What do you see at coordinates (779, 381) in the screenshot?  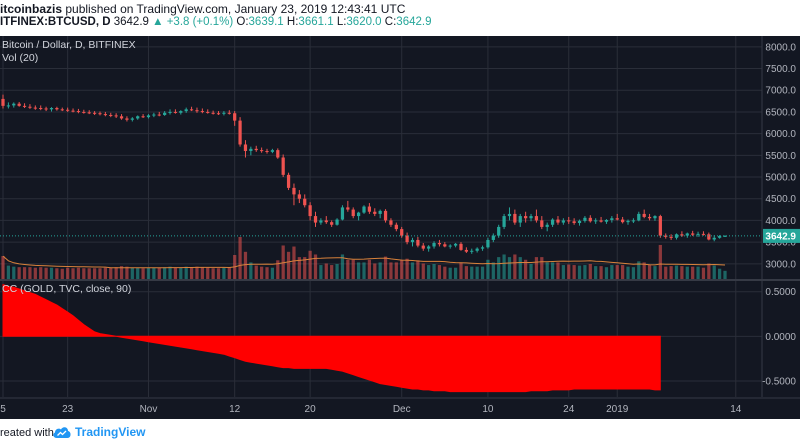 I see `cc-tick-label: -0.5000` at bounding box center [779, 381].